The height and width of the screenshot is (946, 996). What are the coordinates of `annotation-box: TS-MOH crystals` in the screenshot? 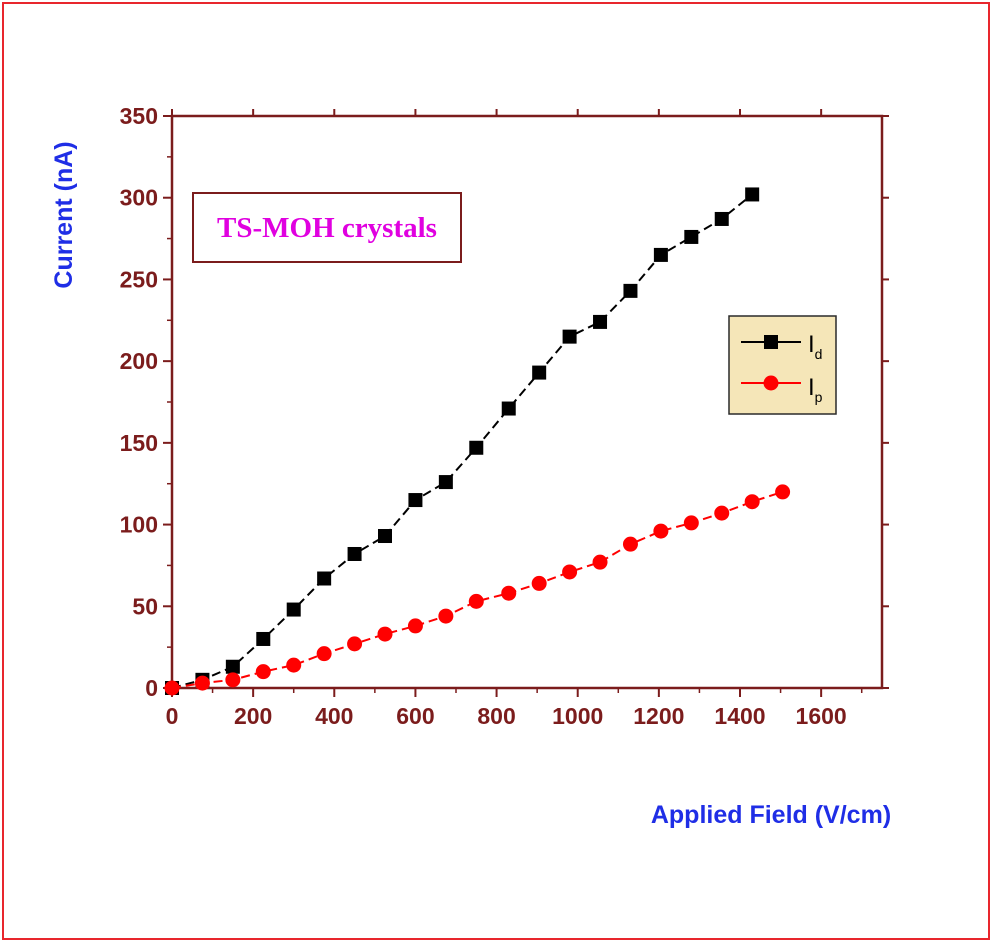 It's located at (327, 227).